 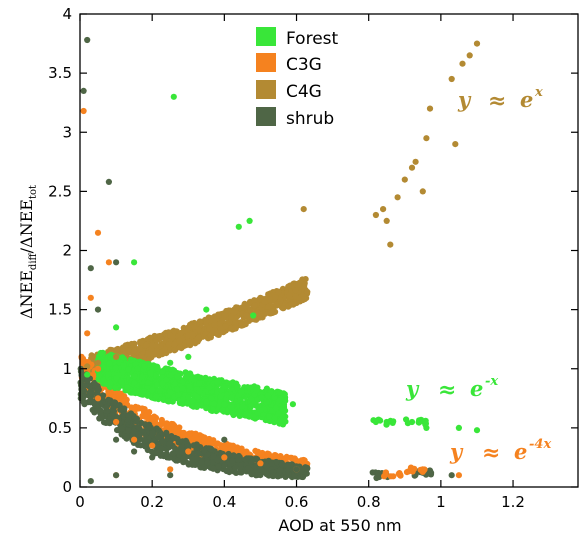 What do you see at coordinates (310, 119) in the screenshot?
I see `legend-label-shrub: shrub` at bounding box center [310, 119].